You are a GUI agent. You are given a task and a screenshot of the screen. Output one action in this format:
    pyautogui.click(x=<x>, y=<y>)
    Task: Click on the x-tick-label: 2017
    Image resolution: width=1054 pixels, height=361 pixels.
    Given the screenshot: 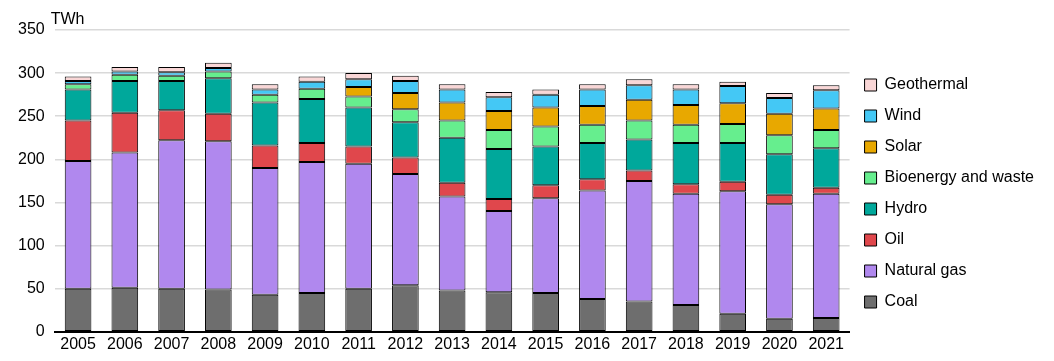 What is the action you would take?
    pyautogui.click(x=639, y=343)
    